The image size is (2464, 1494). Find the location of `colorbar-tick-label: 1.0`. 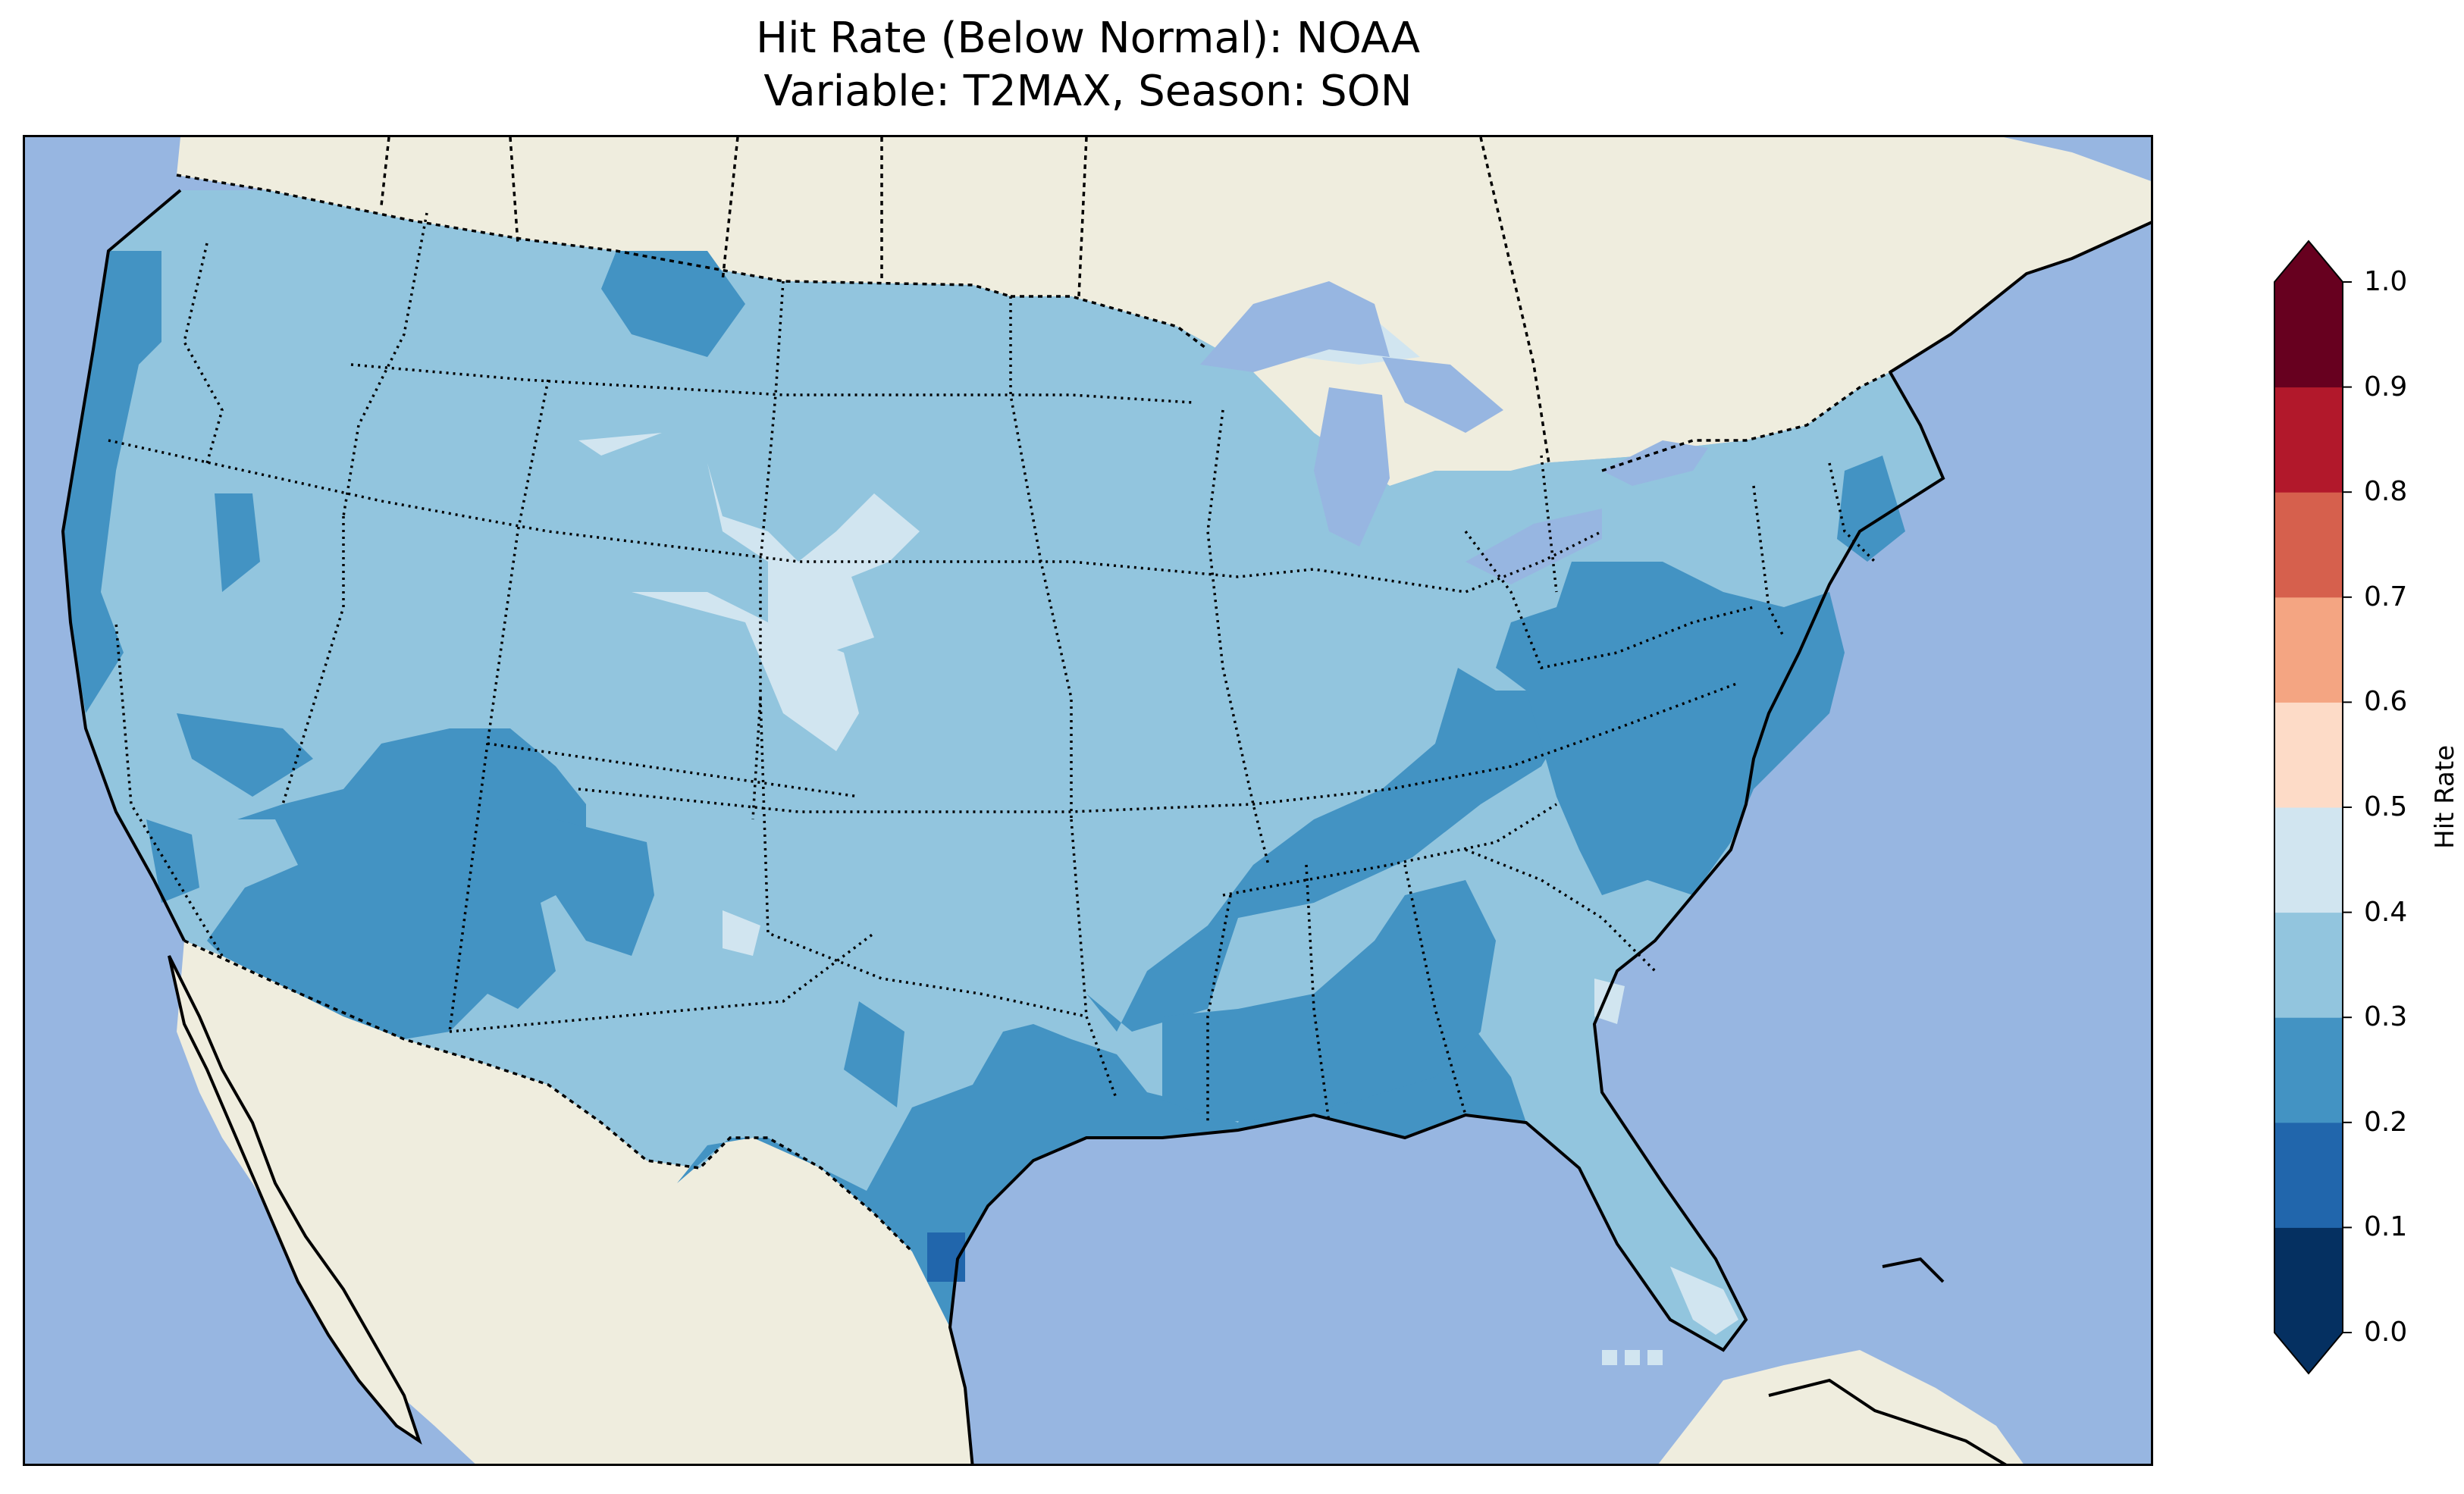

colorbar-tick-label: 1.0 is located at coordinates (2386, 281).